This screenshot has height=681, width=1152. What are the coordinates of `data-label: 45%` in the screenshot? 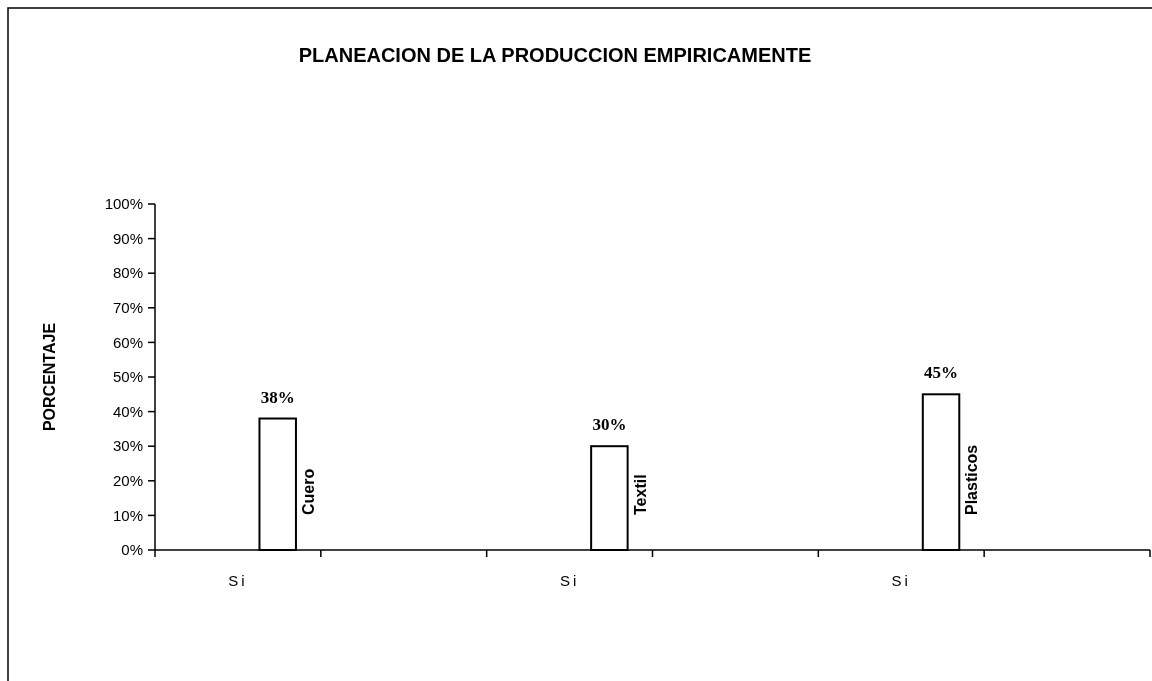 It's located at (941, 373).